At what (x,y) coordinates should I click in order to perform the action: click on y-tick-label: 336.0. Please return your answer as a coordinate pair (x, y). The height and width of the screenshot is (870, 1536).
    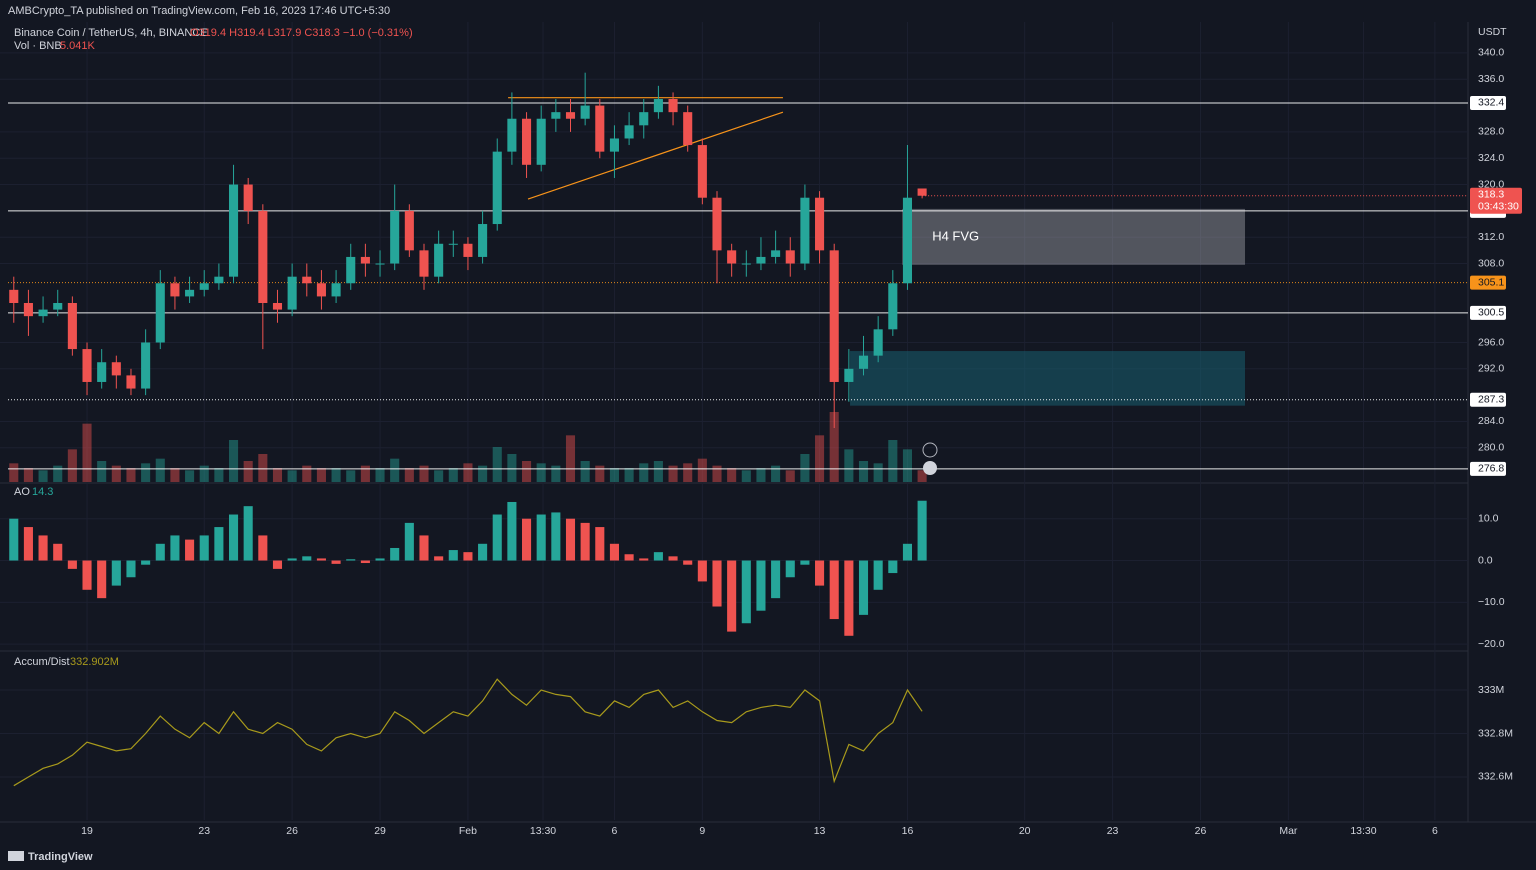
    Looking at the image, I should click on (1491, 79).